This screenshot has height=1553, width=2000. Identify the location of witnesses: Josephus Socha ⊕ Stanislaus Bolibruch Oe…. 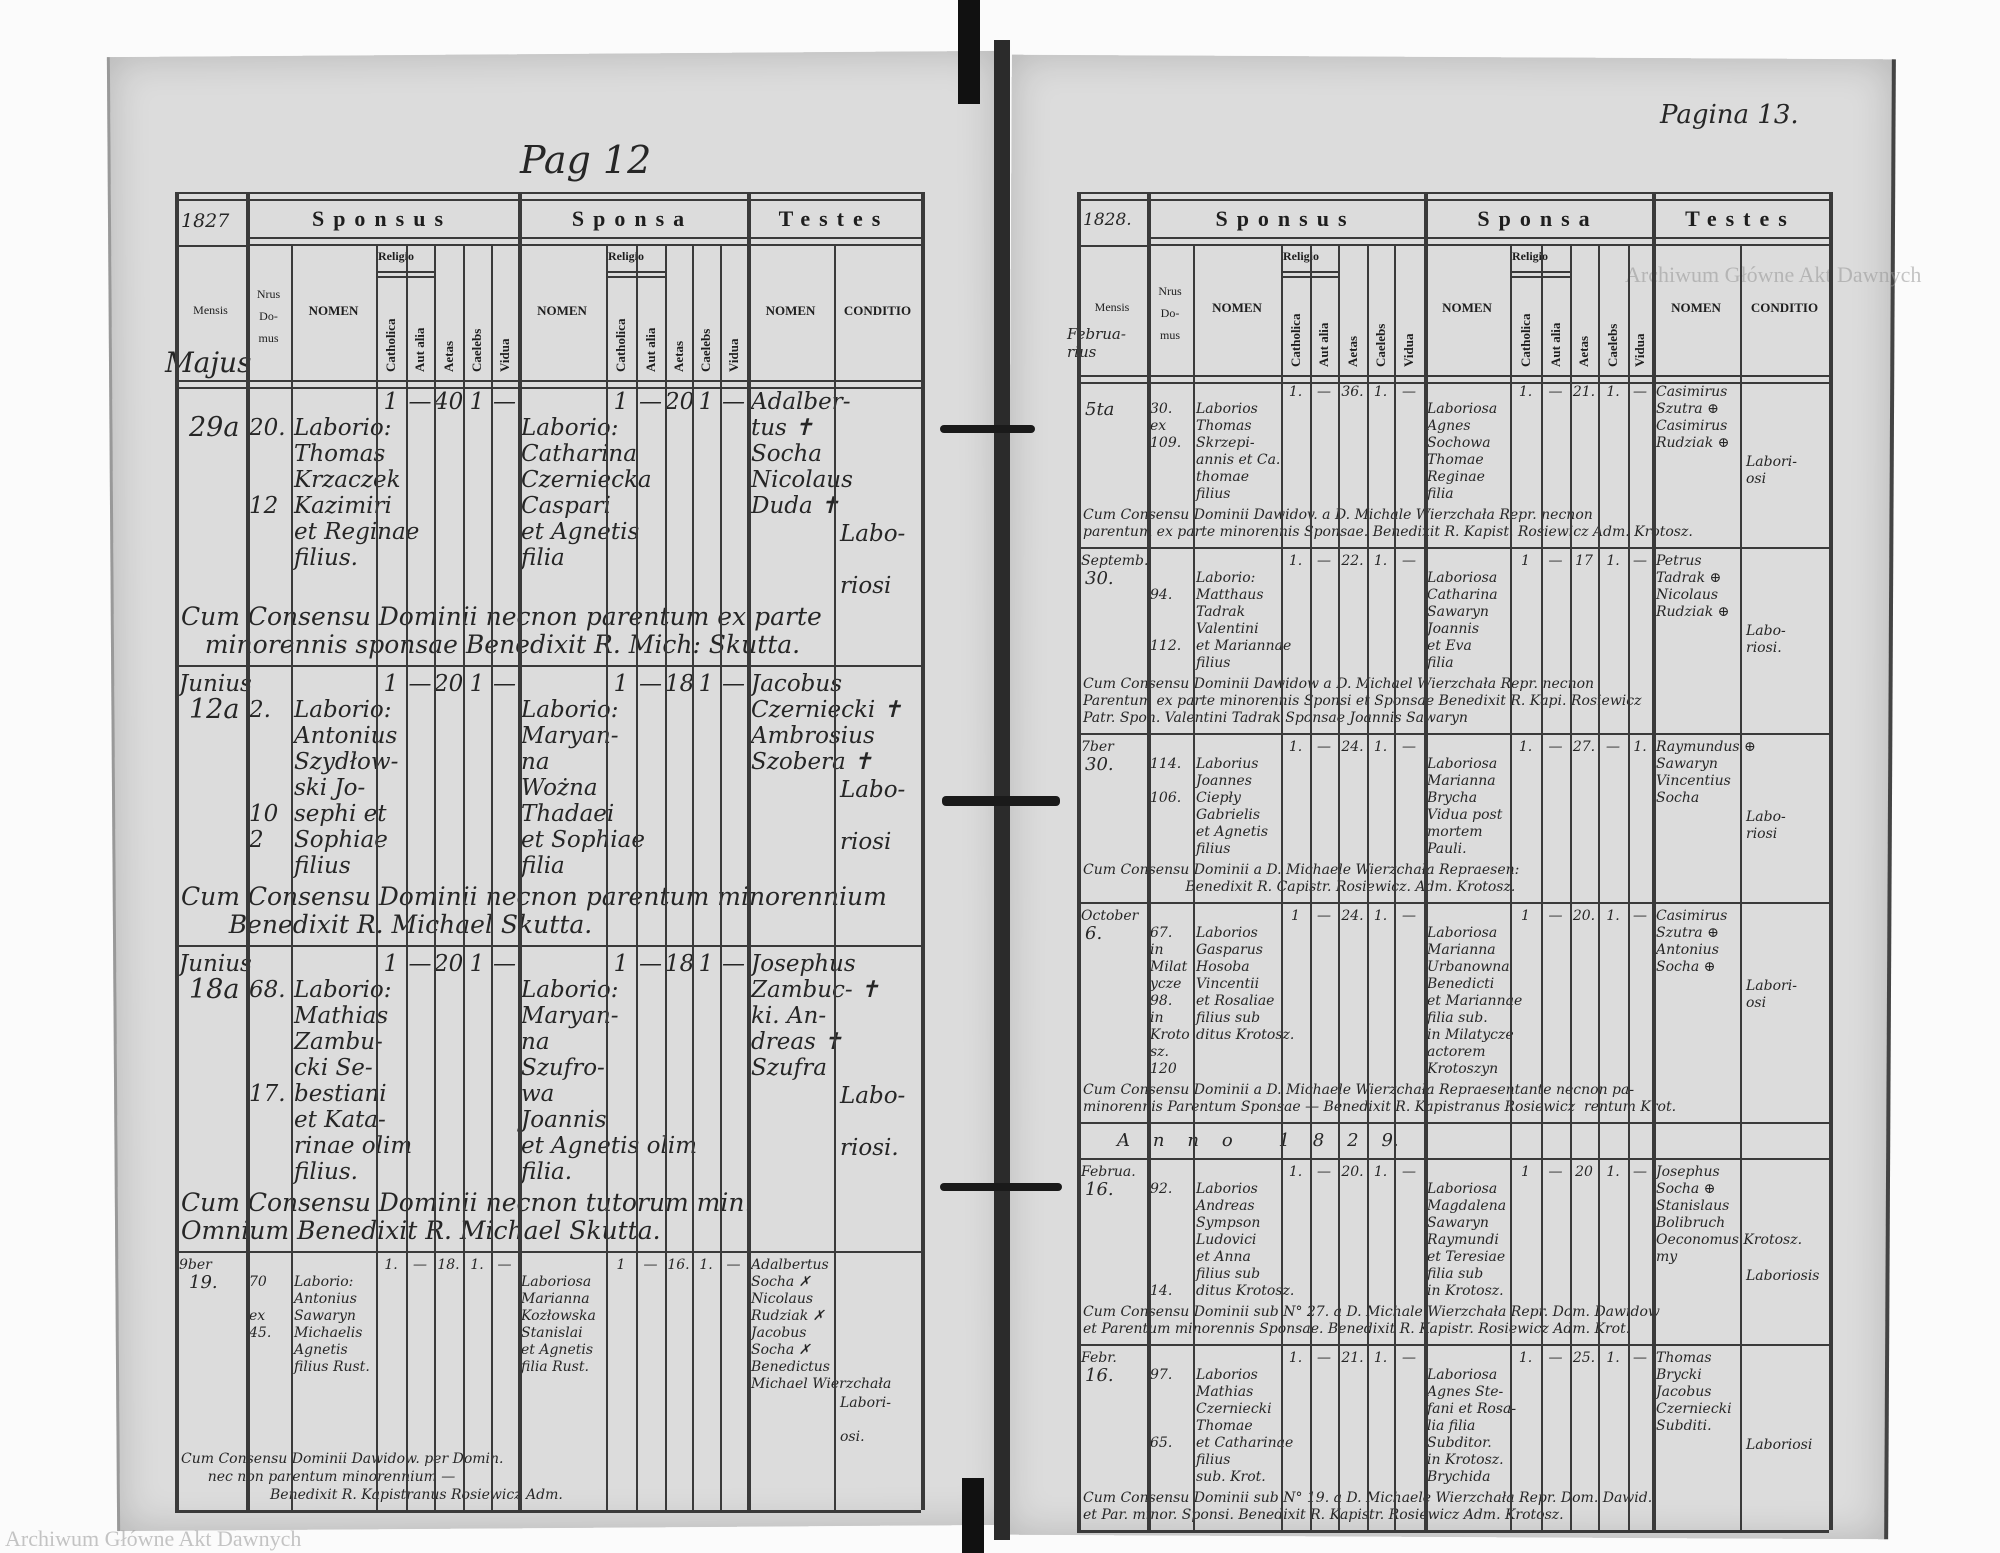
(1729, 1214).